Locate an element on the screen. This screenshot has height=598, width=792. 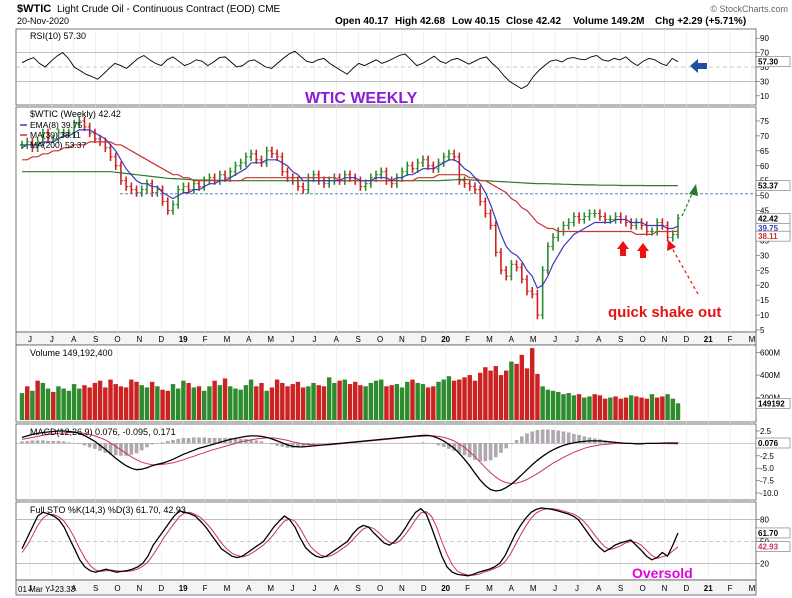
rsi-value-tag: 57.30 is located at coordinates (768, 62).